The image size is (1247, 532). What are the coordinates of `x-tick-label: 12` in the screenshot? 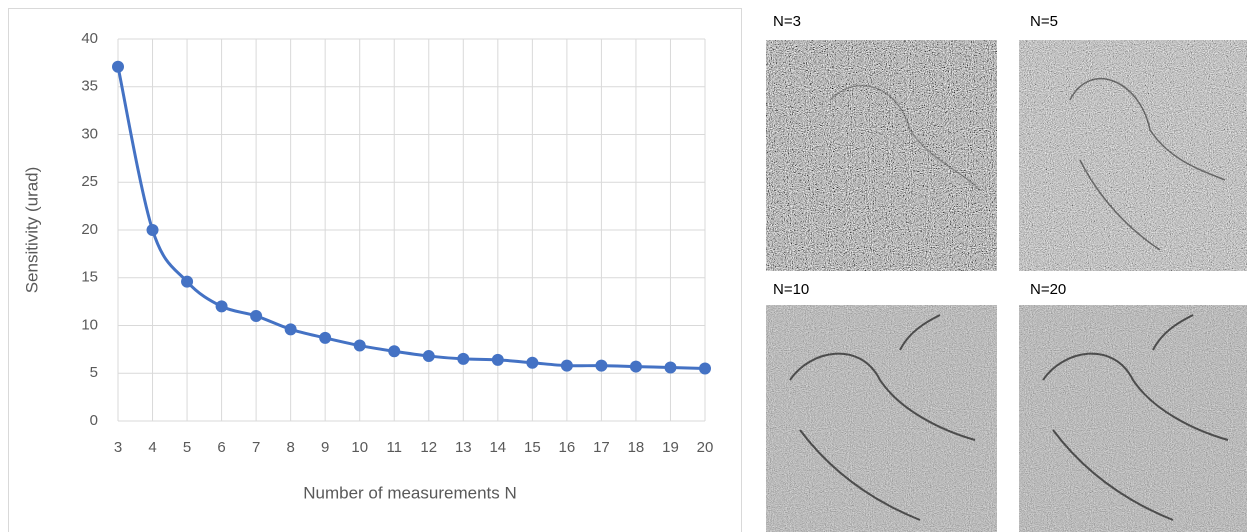 It's located at (428, 447).